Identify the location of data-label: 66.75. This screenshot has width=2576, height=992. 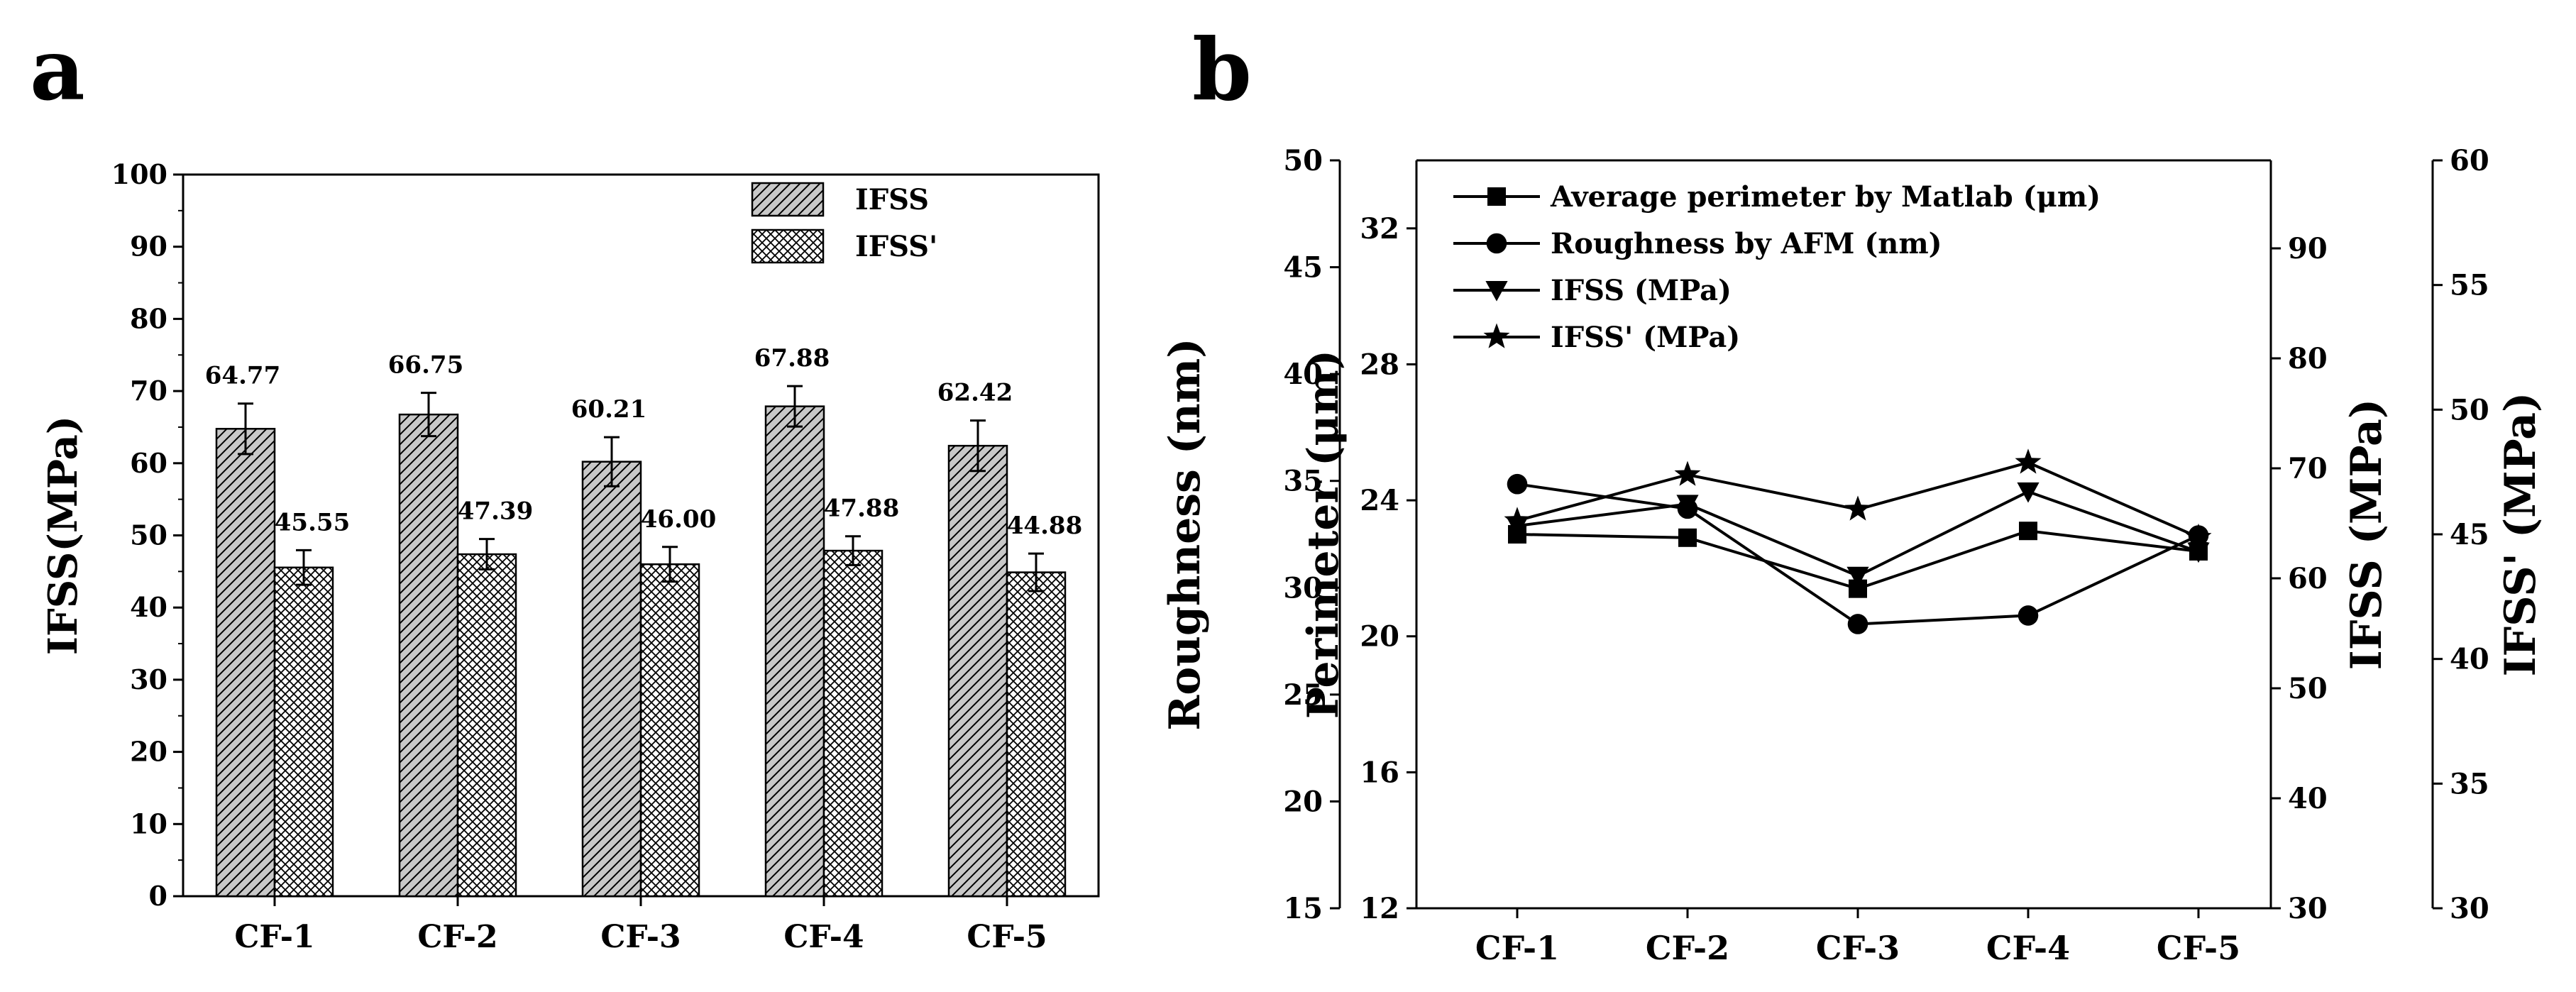
(425, 366).